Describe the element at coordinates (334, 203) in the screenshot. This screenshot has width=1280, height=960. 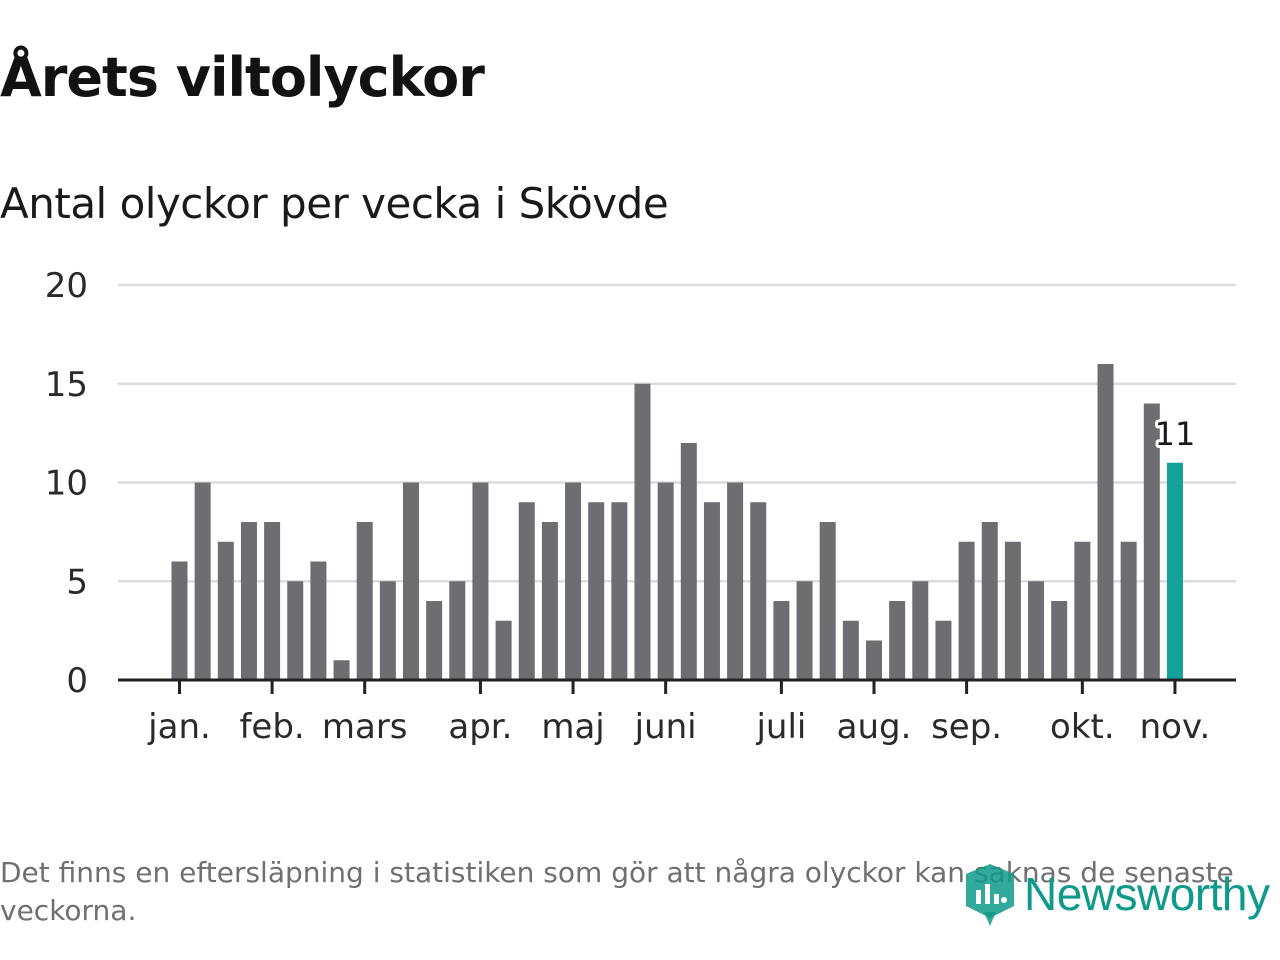
I see `chart-subtitle: Antal olyckor per vecka i Skövde` at that location.